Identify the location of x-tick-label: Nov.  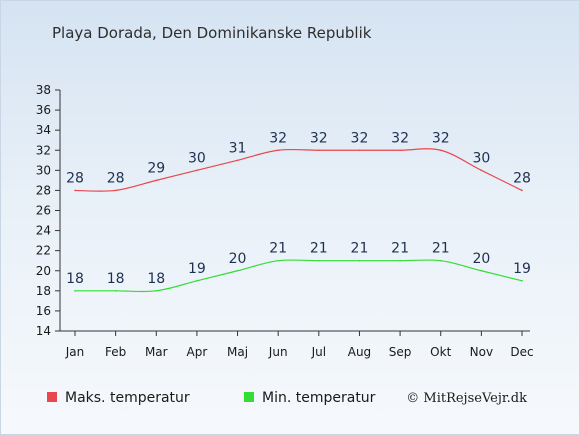
(481, 352).